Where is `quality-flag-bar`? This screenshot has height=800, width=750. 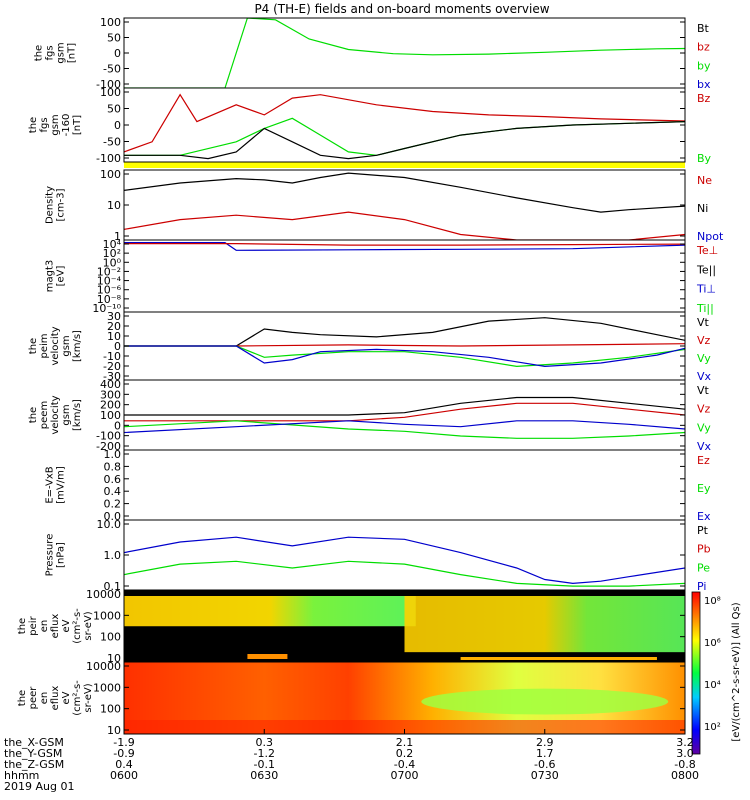 quality-flag-bar is located at coordinates (404, 165).